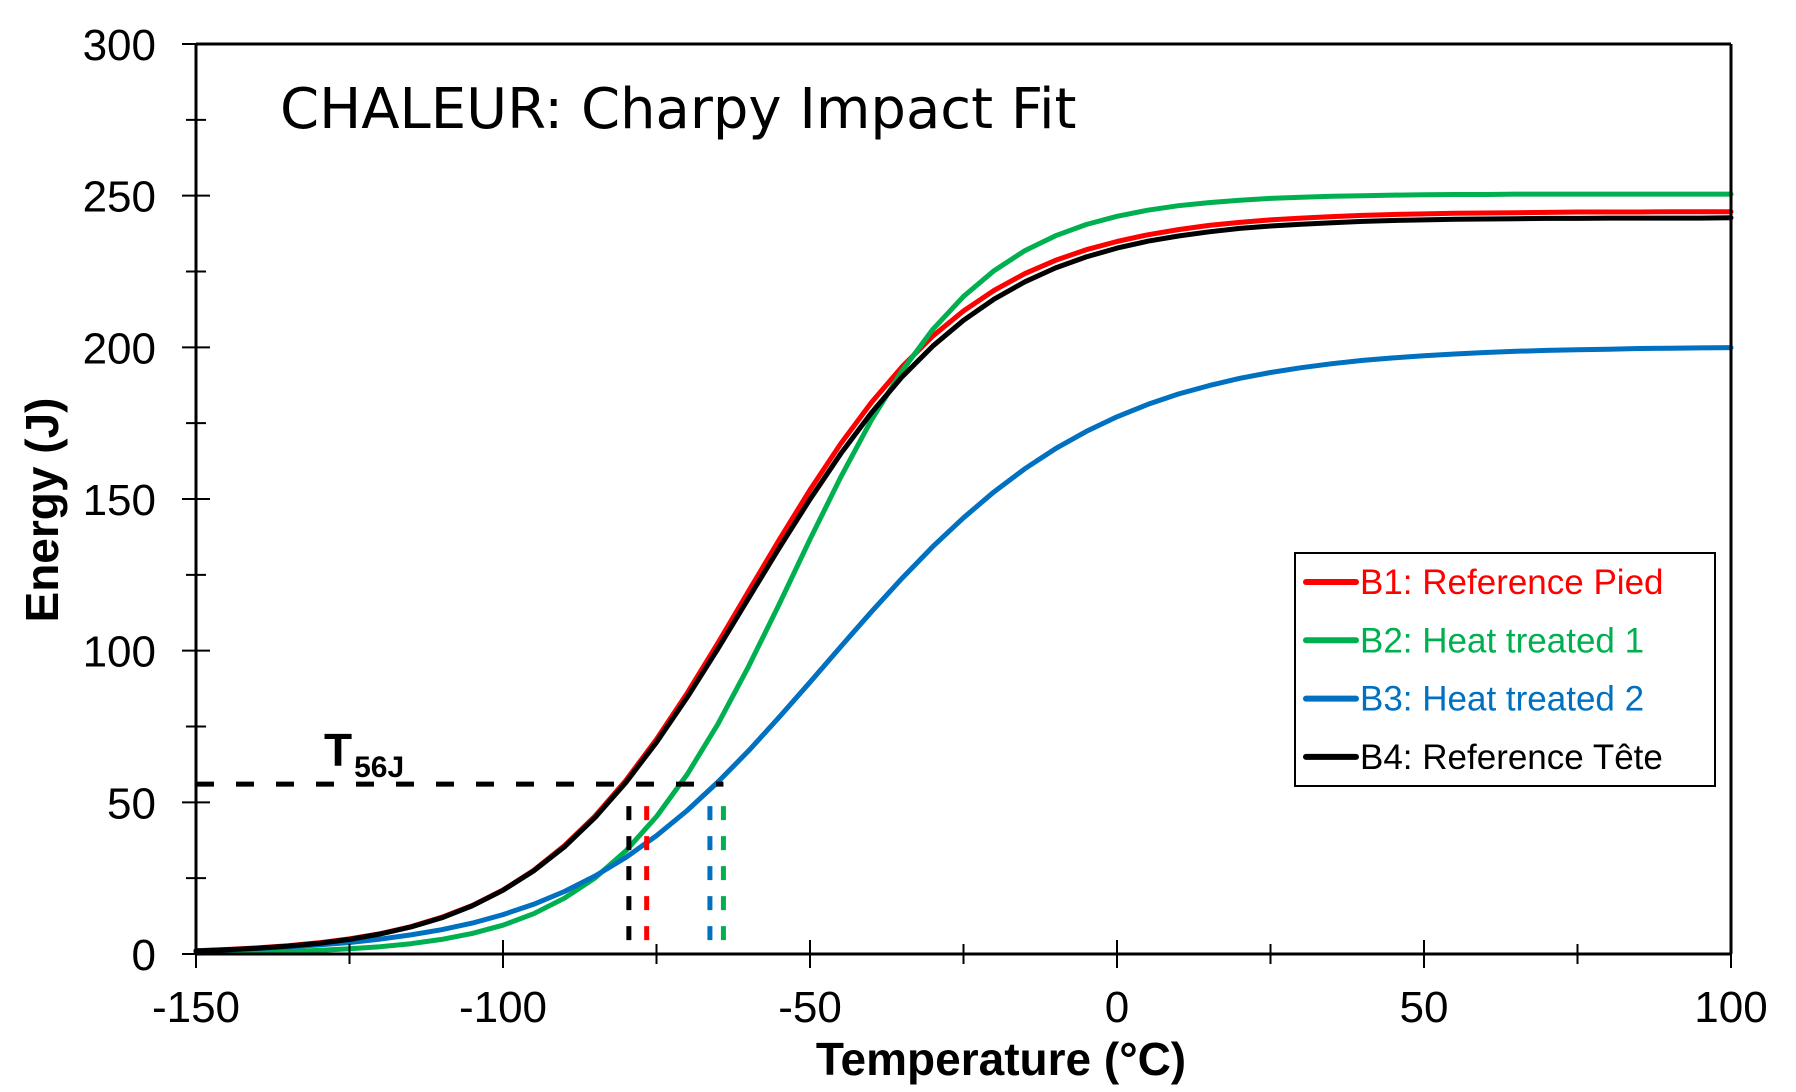 The height and width of the screenshot is (1092, 1796). What do you see at coordinates (461, 866) in the screenshot?
I see `t56j-dashed-lines` at bounding box center [461, 866].